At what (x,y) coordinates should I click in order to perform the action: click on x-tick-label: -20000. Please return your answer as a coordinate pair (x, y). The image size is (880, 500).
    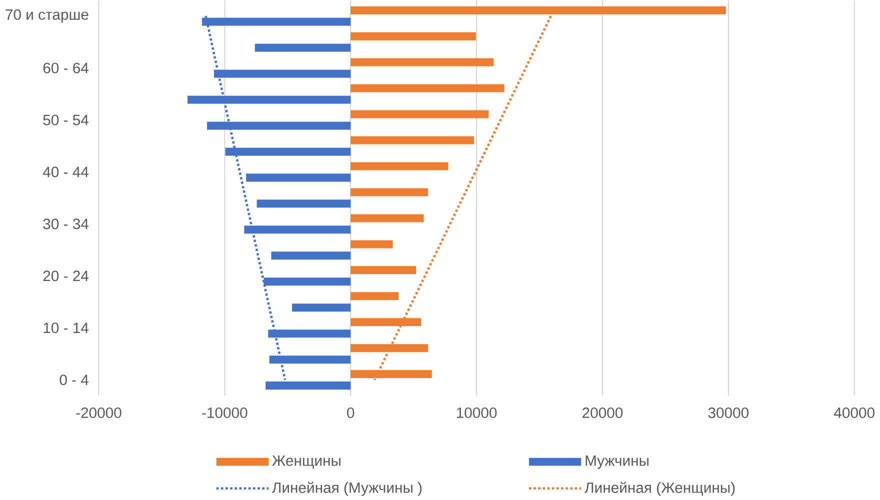
    Looking at the image, I should click on (99, 413).